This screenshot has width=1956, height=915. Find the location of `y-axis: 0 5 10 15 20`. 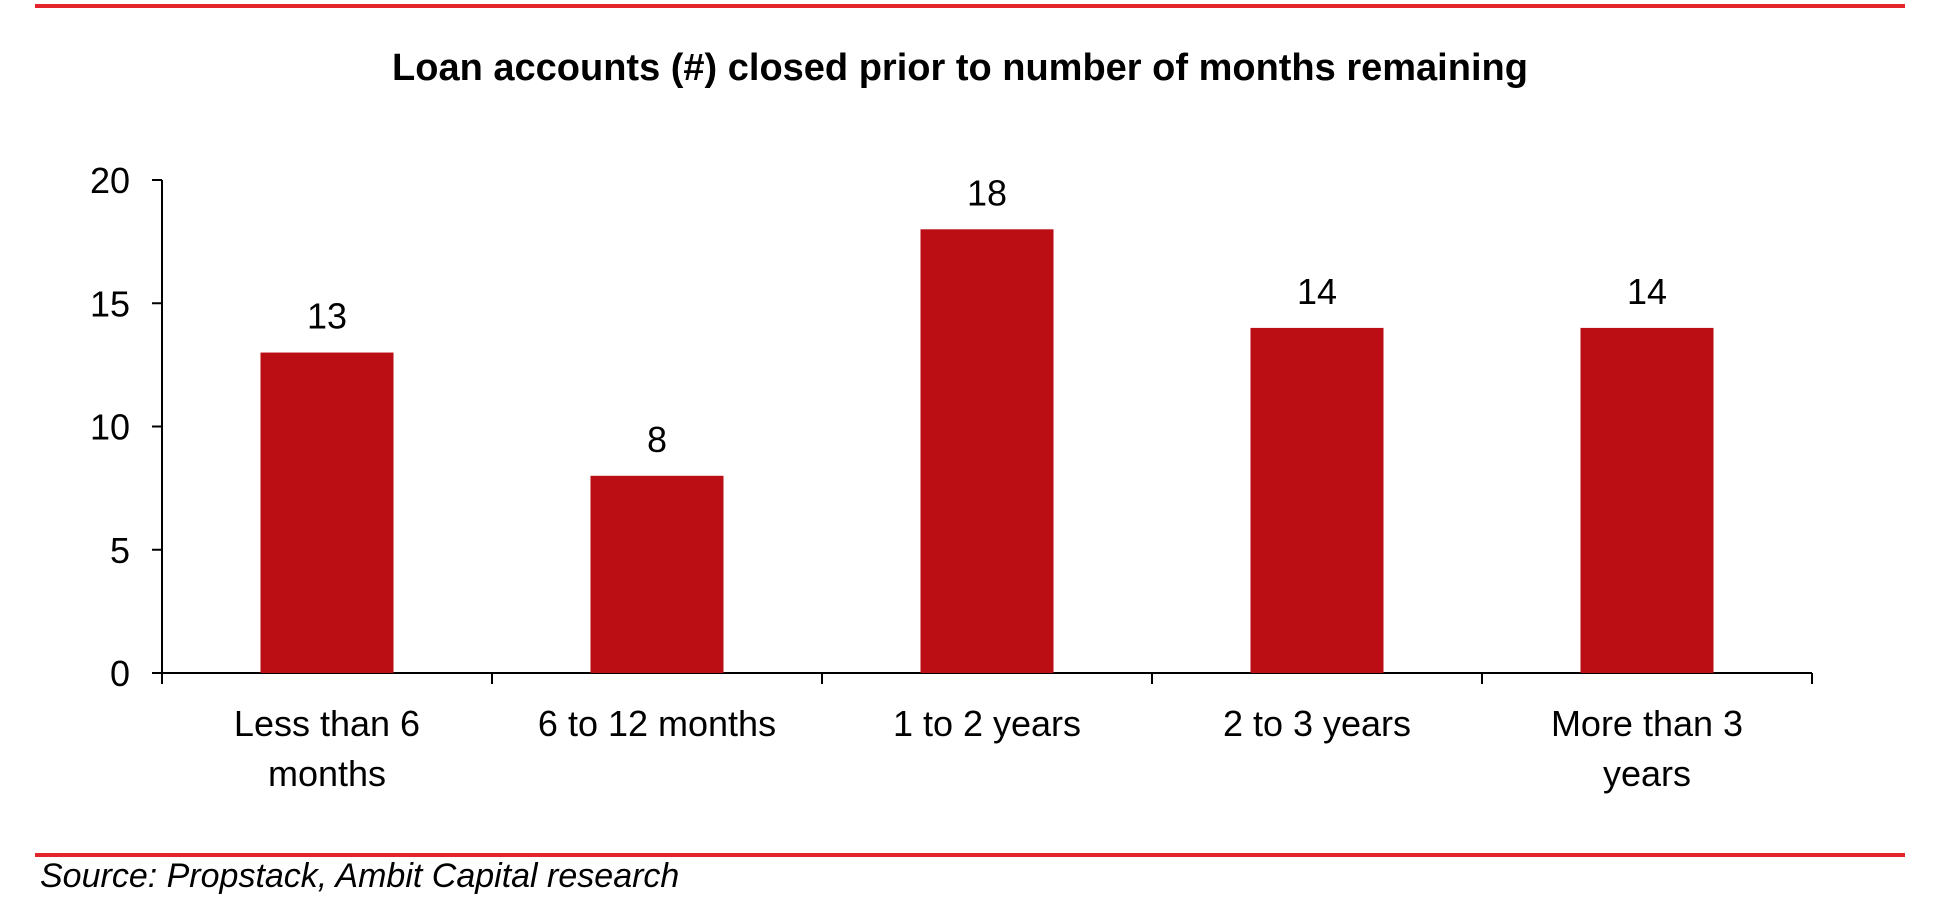

y-axis: 0 5 10 15 20 is located at coordinates (126, 427).